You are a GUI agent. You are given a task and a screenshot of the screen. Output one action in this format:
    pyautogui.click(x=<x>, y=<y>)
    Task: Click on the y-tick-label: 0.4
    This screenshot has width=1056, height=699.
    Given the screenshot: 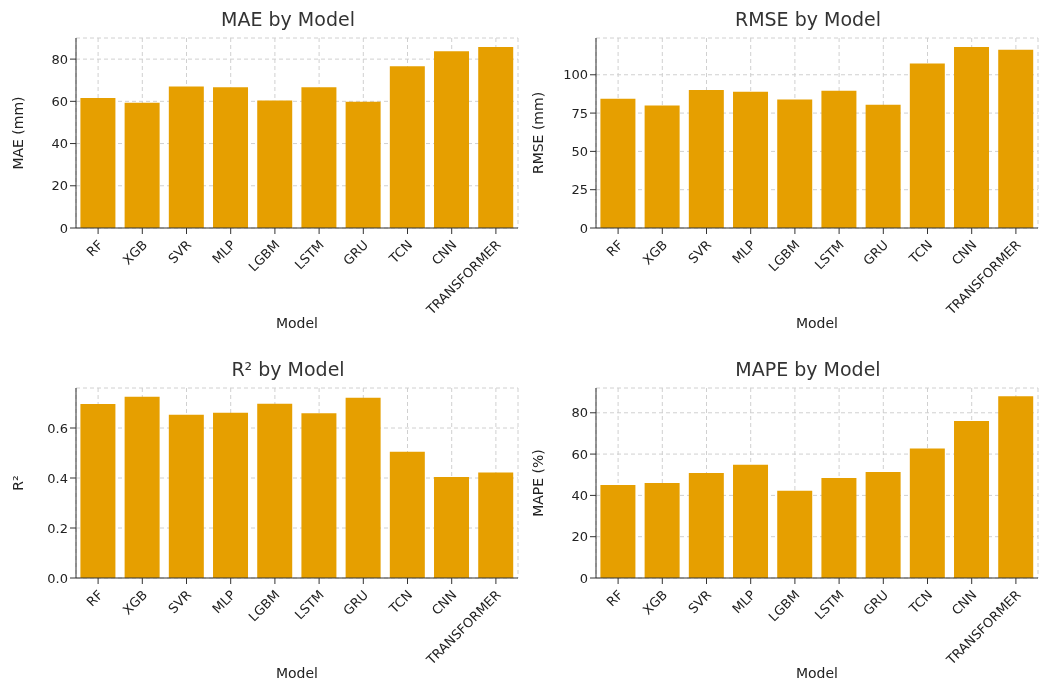 What is the action you would take?
    pyautogui.click(x=57, y=478)
    